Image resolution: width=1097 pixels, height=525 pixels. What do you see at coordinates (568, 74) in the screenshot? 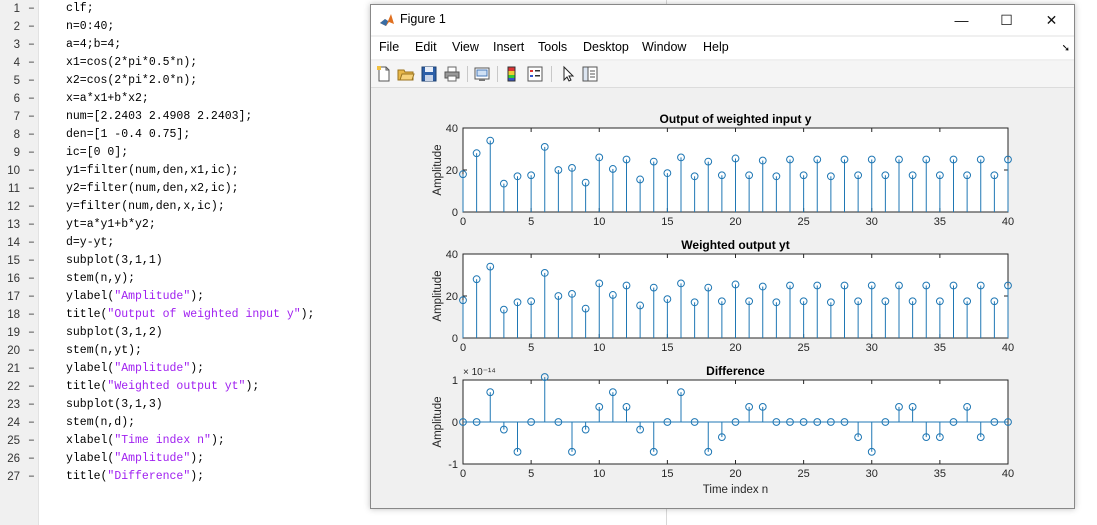
I see `pointer-icon` at bounding box center [568, 74].